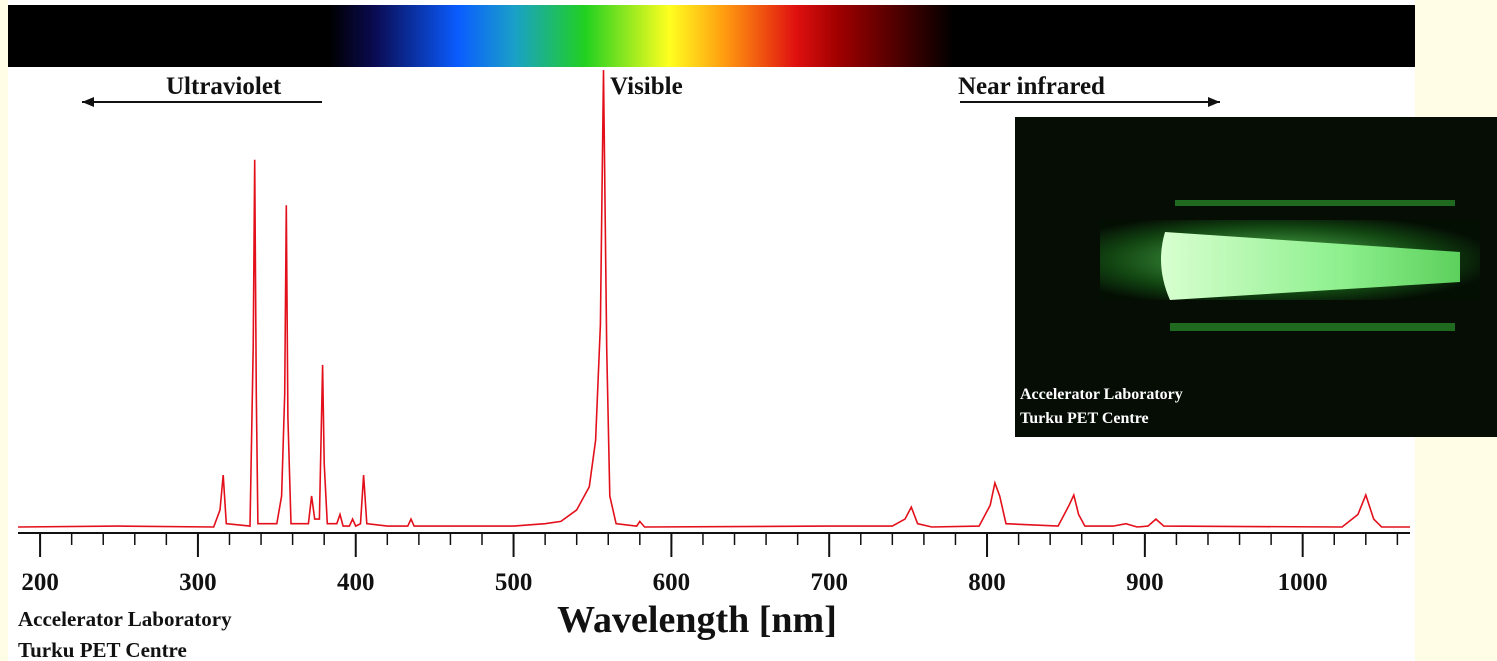 The height and width of the screenshot is (661, 1497). What do you see at coordinates (646, 86) in the screenshot?
I see `annotation: Visible` at bounding box center [646, 86].